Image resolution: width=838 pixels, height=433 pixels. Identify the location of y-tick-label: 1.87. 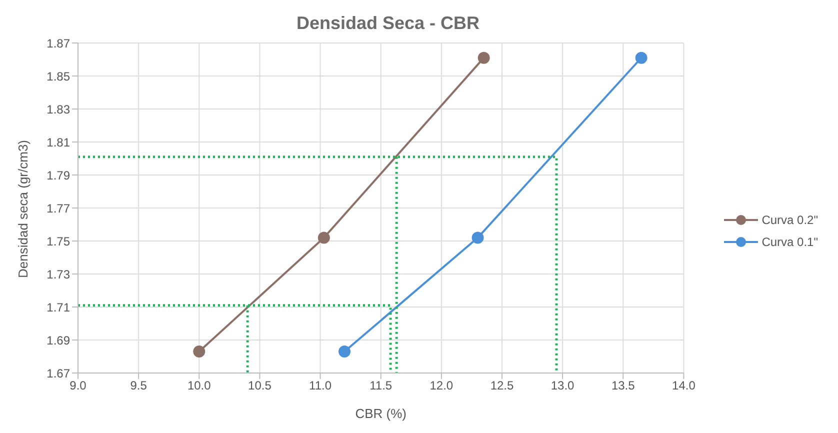
(58, 43).